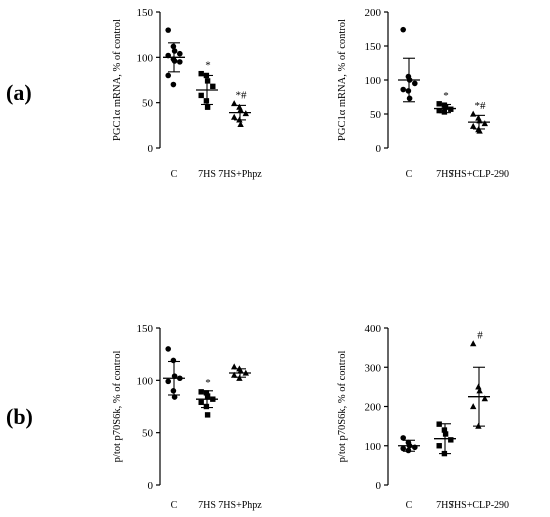 This screenshot has height=517, width=550. I want to click on y-tick-label: 400, so click(373, 329).